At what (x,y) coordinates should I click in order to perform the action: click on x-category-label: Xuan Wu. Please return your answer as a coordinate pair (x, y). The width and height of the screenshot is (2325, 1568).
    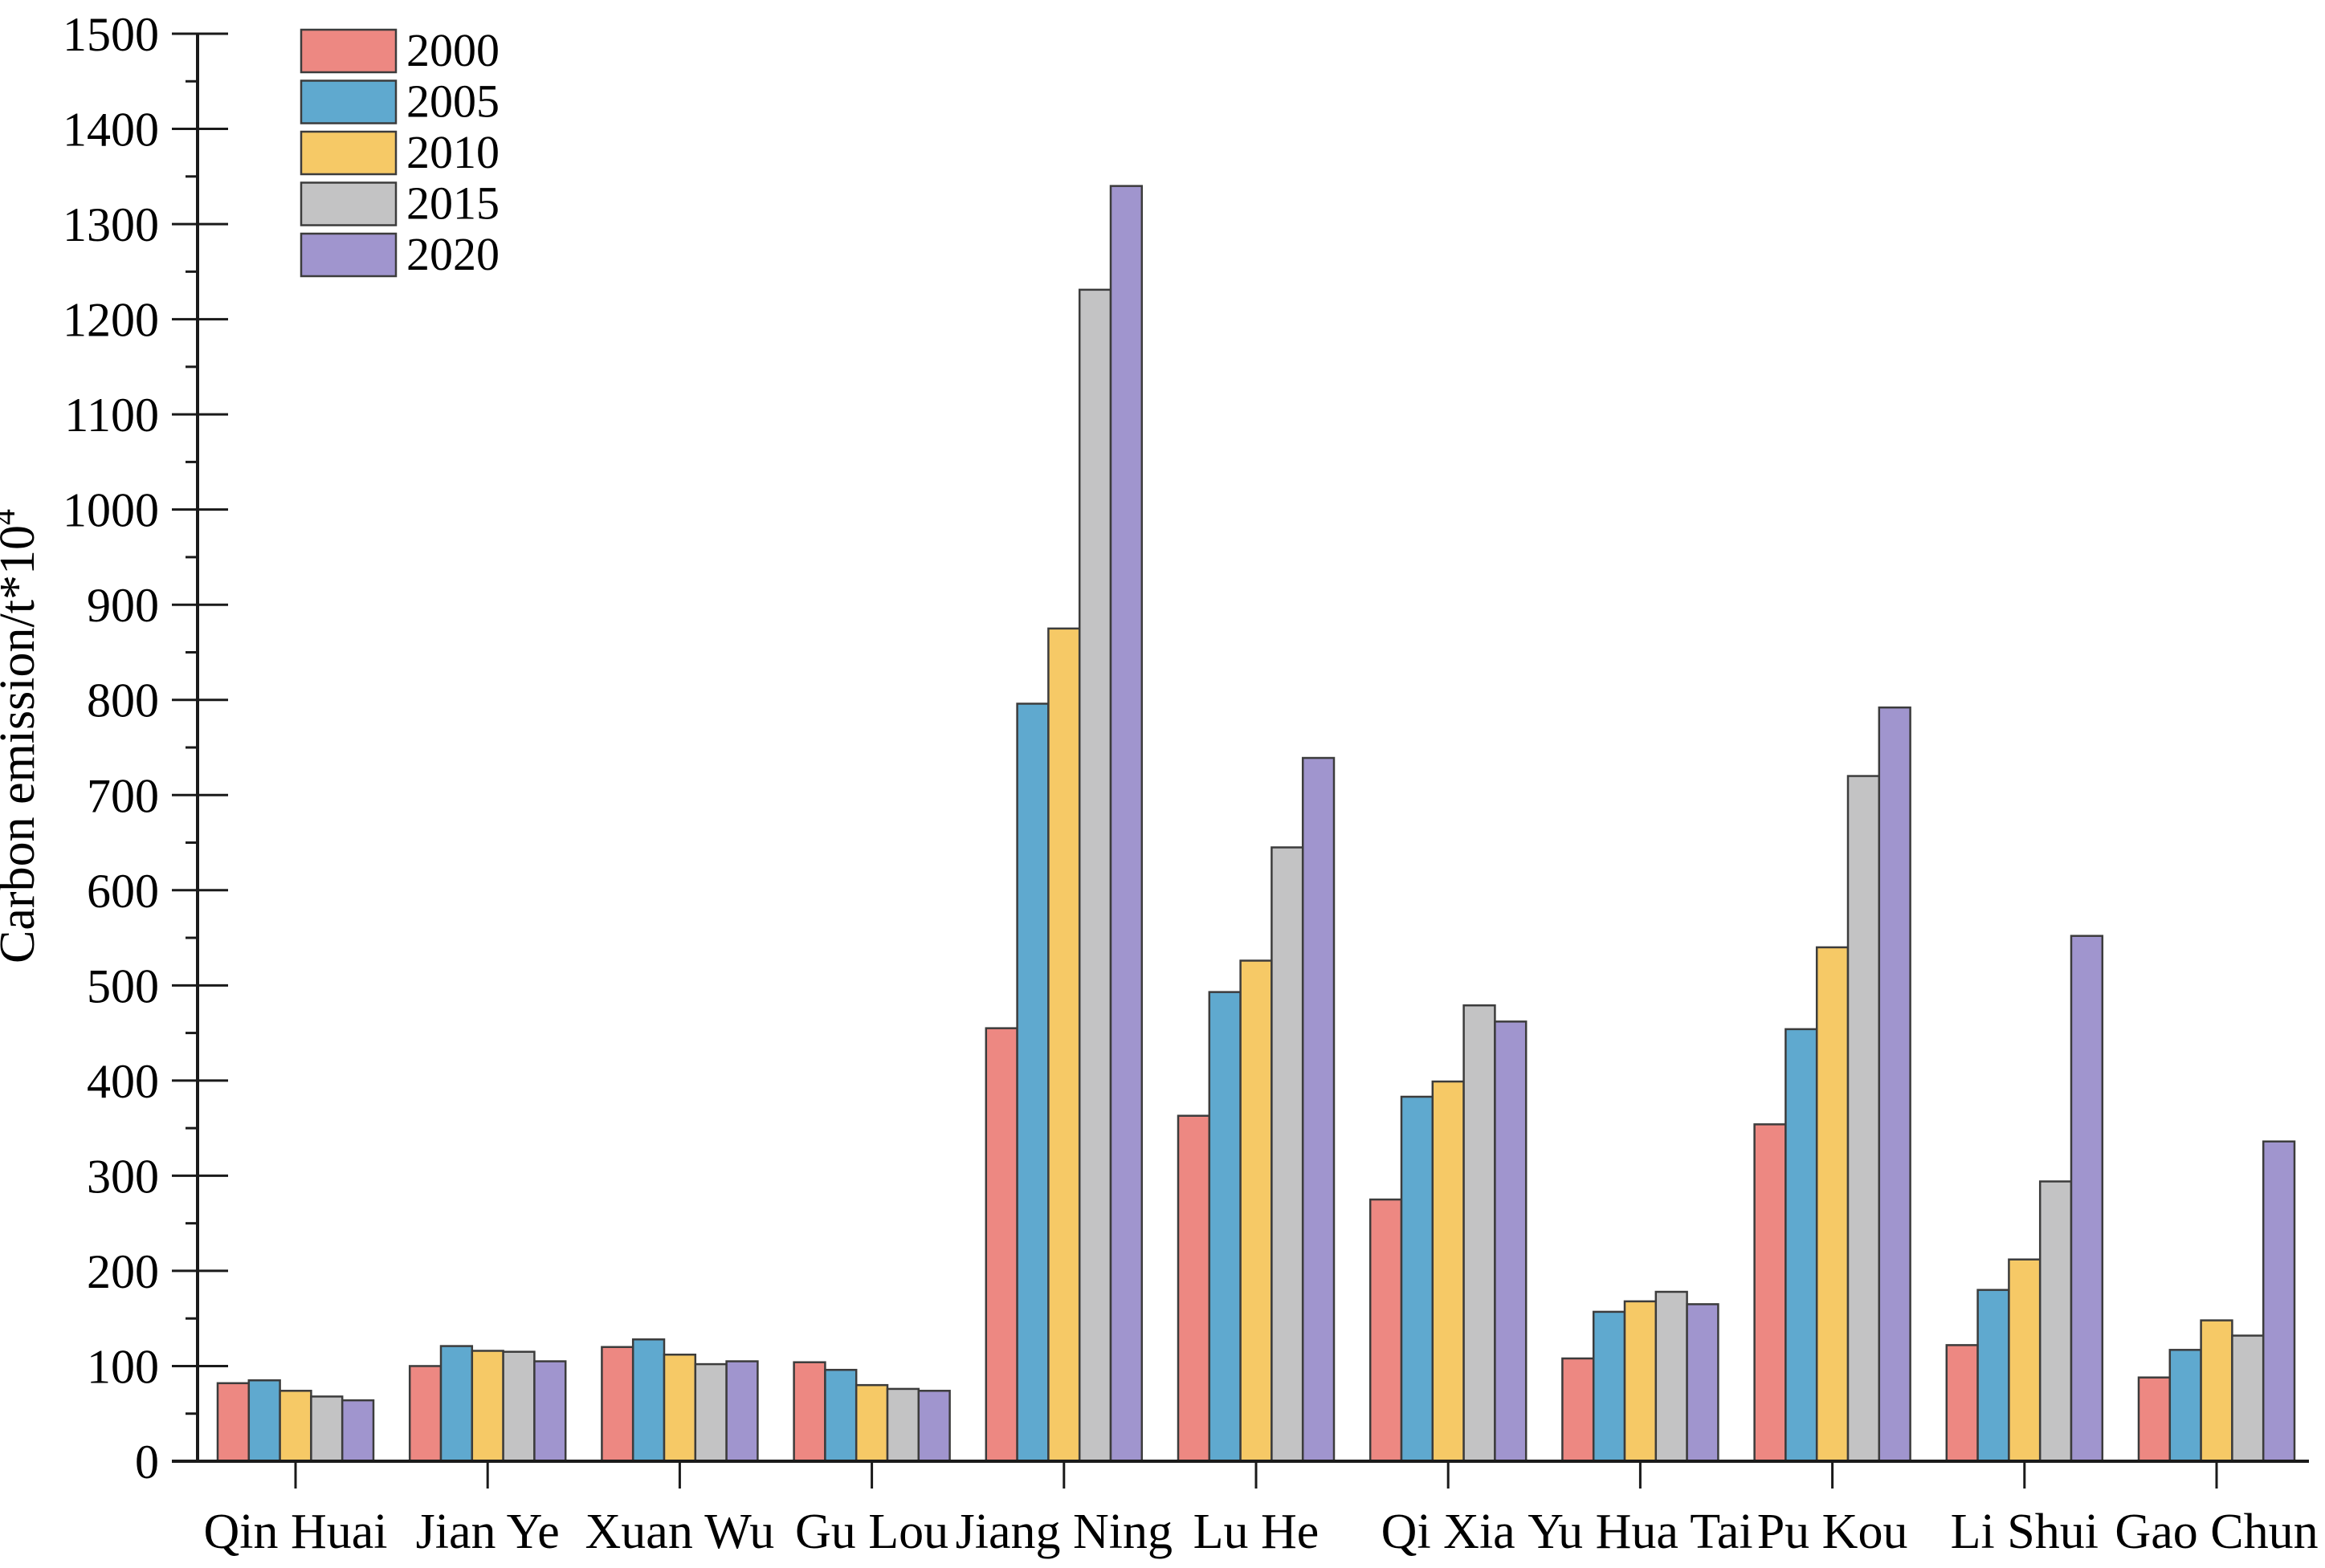
    Looking at the image, I should click on (680, 1532).